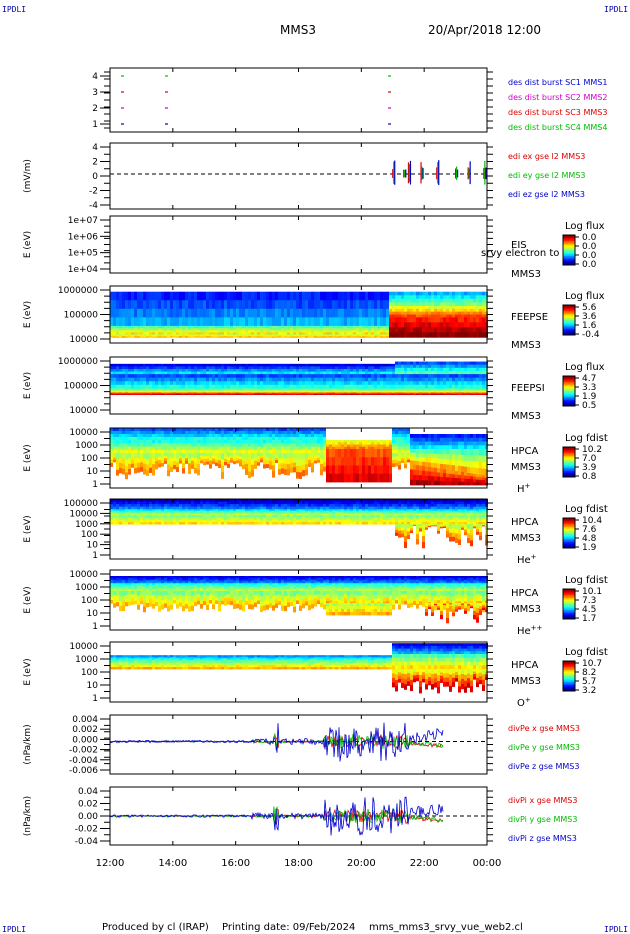 The image size is (630, 934). I want to click on datetime-title: 20/Apr/2018 12:00, so click(484, 30).